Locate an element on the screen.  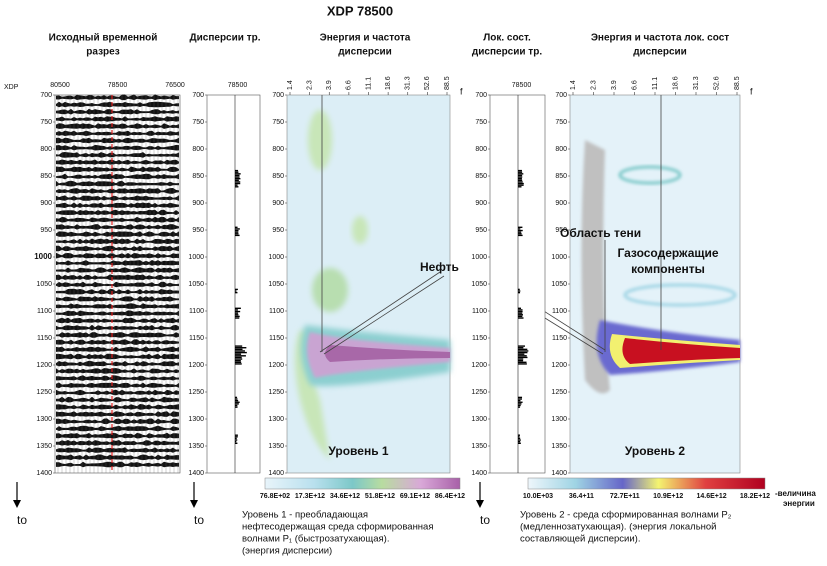
level-label: Уровень 2 is located at coordinates (655, 451).